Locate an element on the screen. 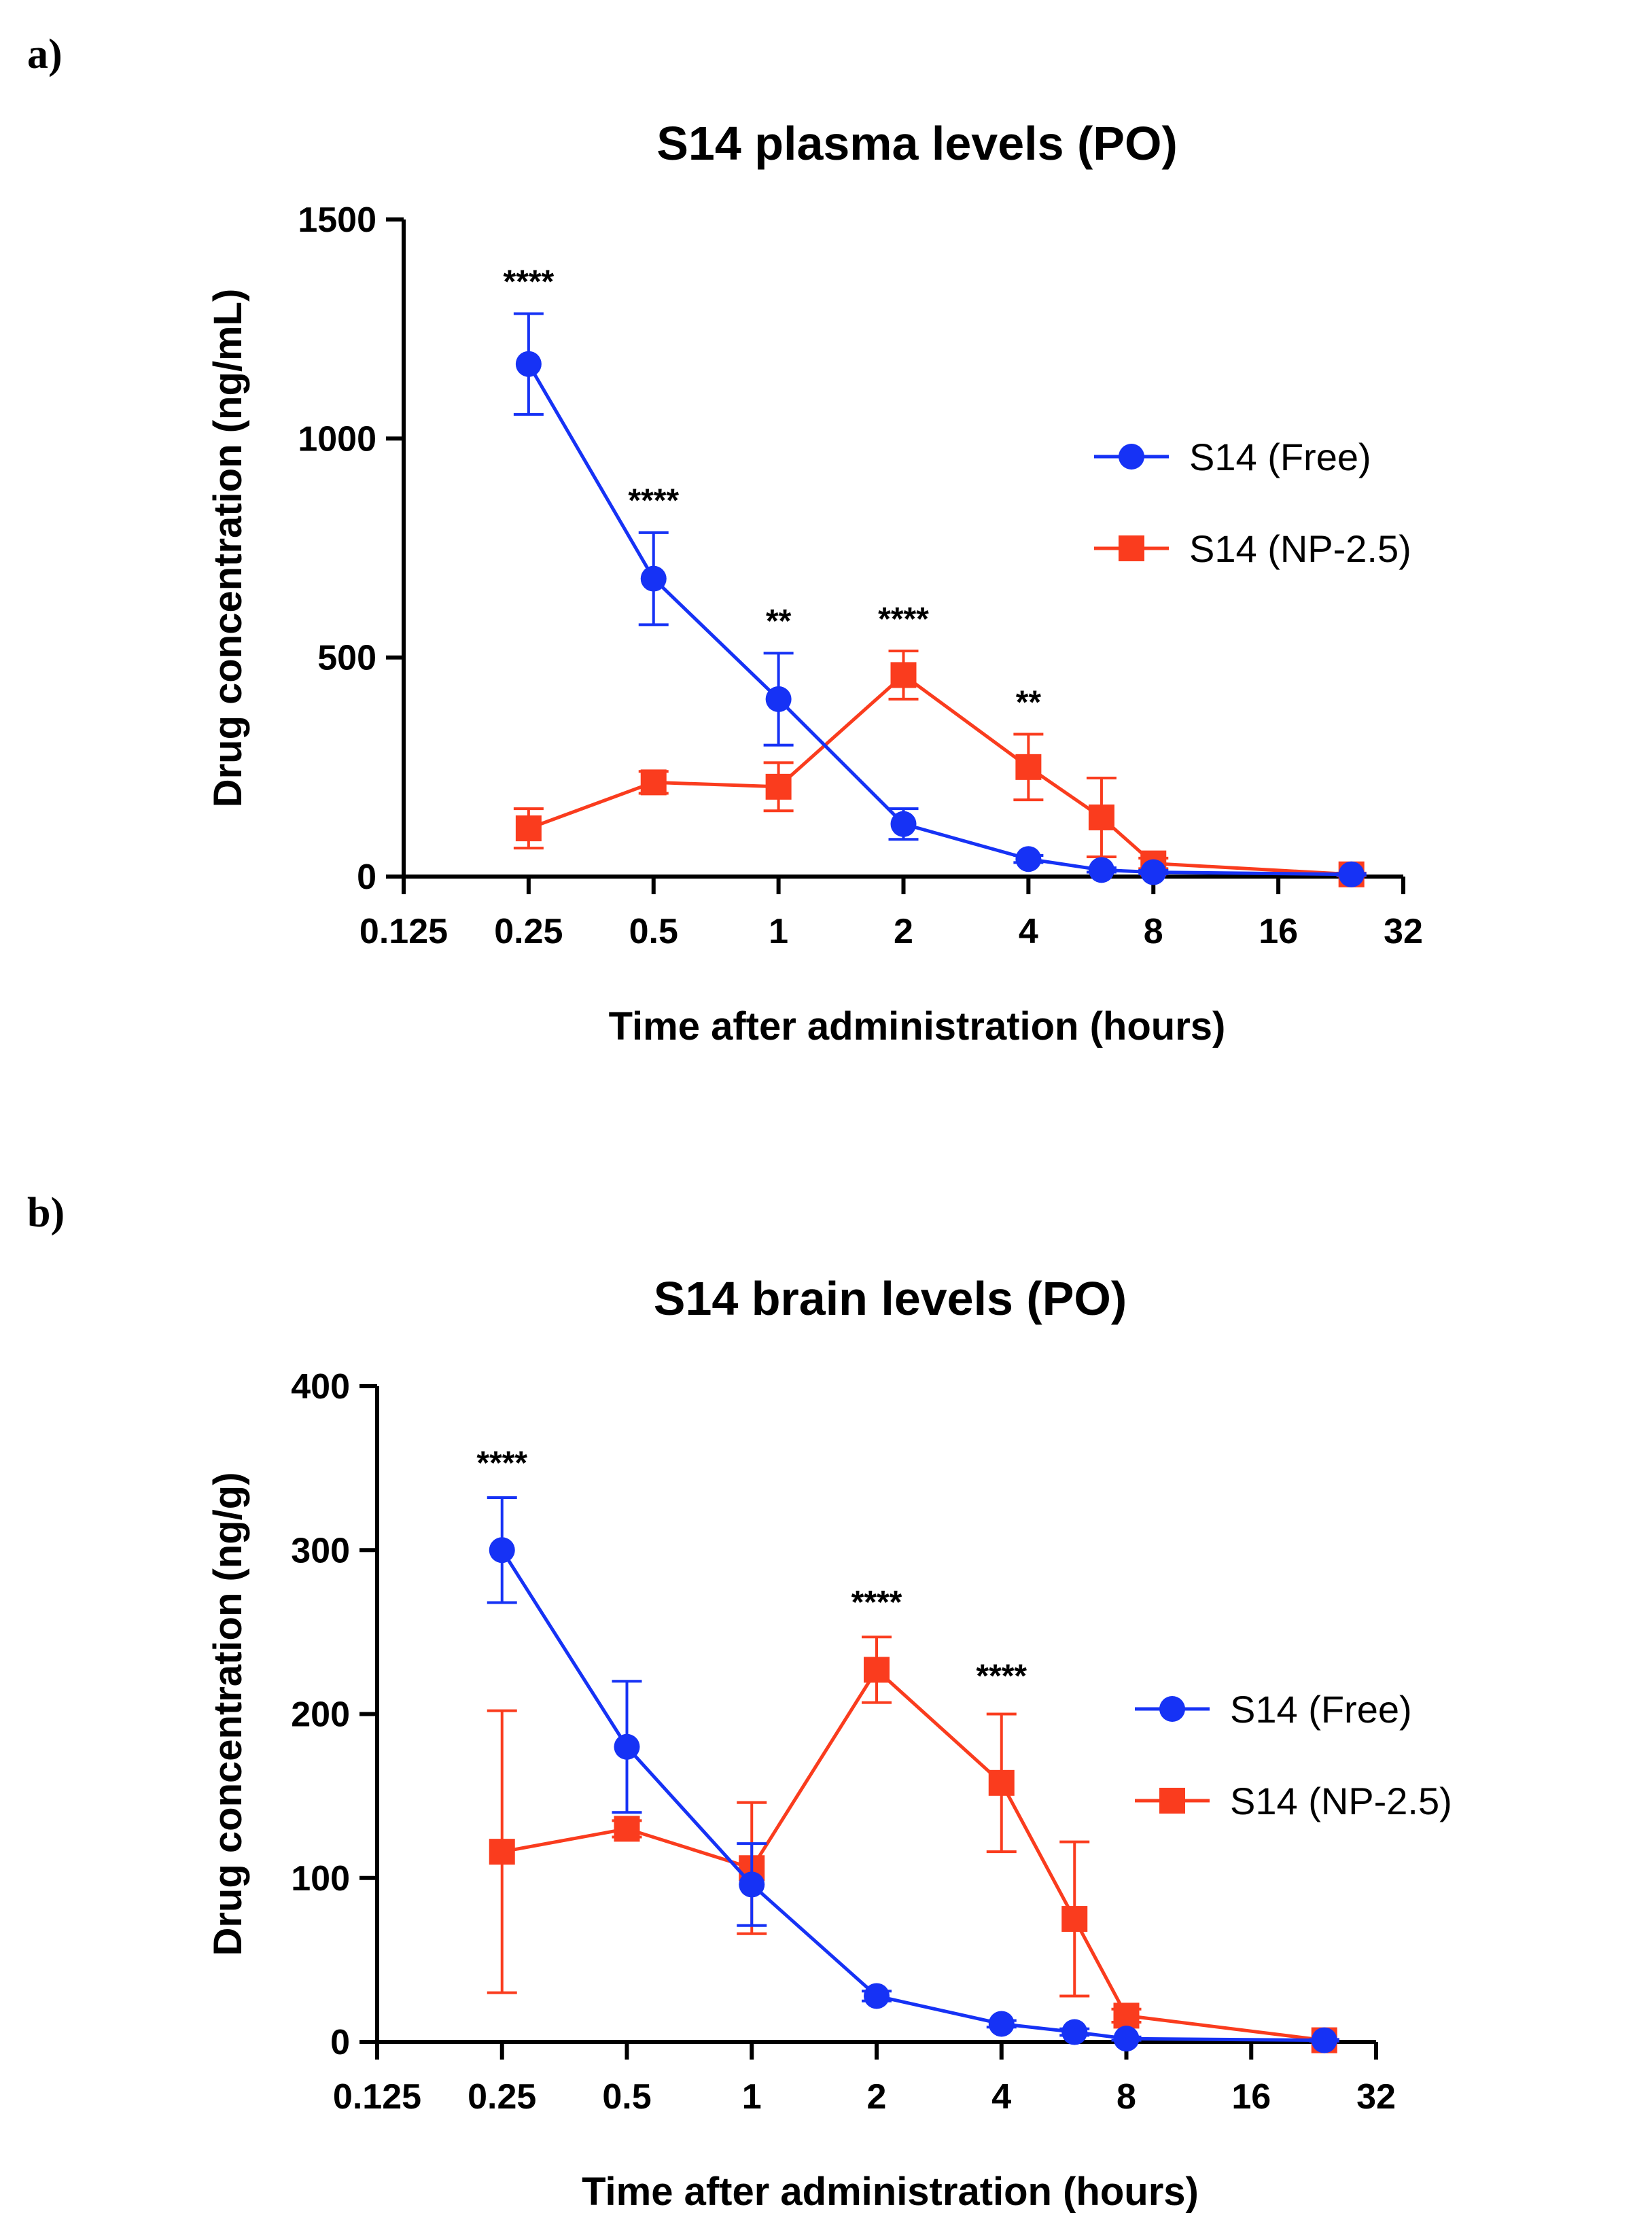  y-tick-label: 500 is located at coordinates (346, 658).